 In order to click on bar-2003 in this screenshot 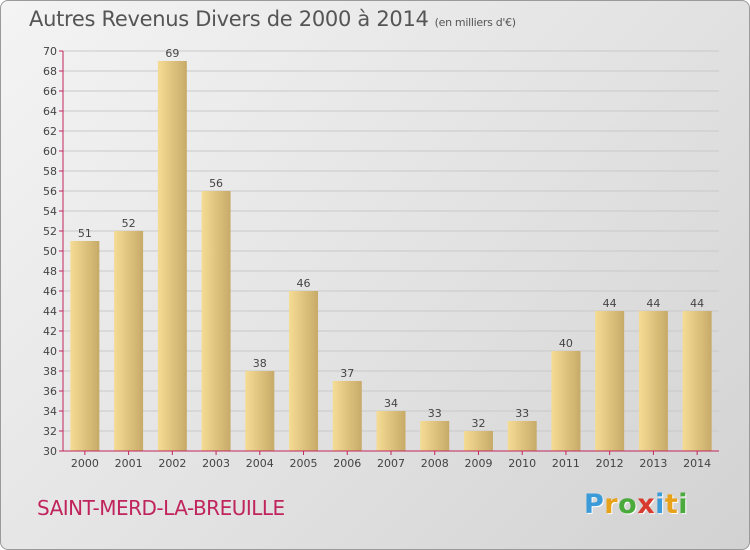, I will do `click(216, 321)`.